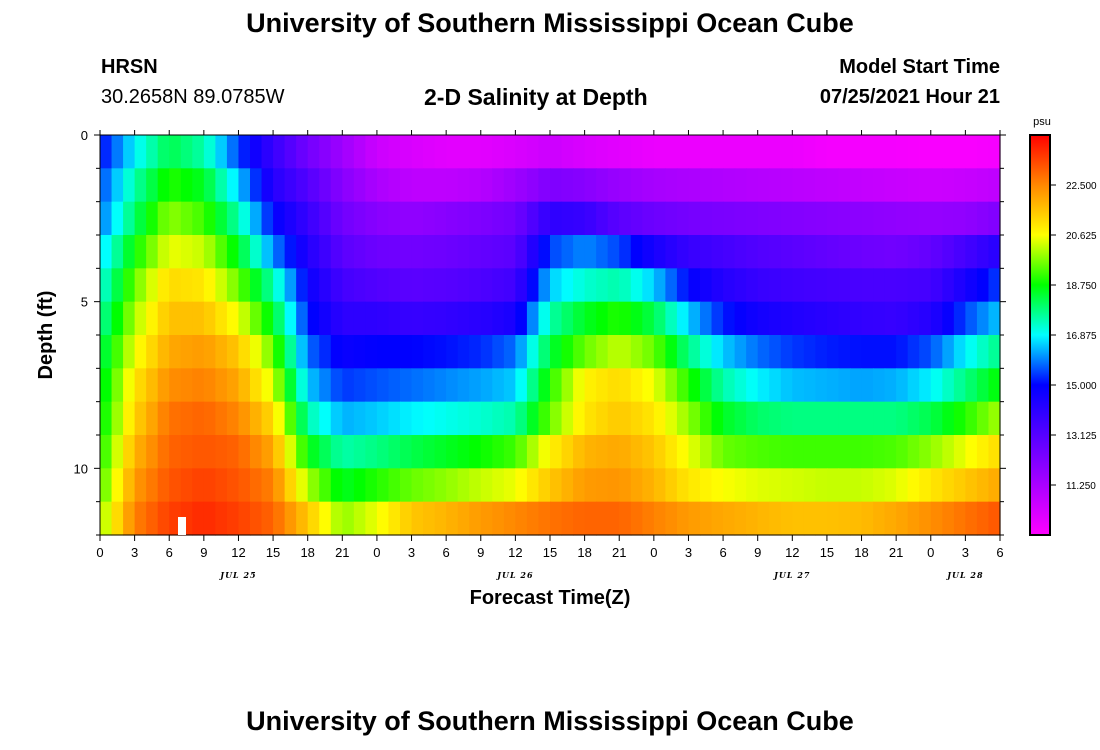 The width and height of the screenshot is (1100, 750). What do you see at coordinates (514, 575) in the screenshot?
I see `date-label: JUL 26` at bounding box center [514, 575].